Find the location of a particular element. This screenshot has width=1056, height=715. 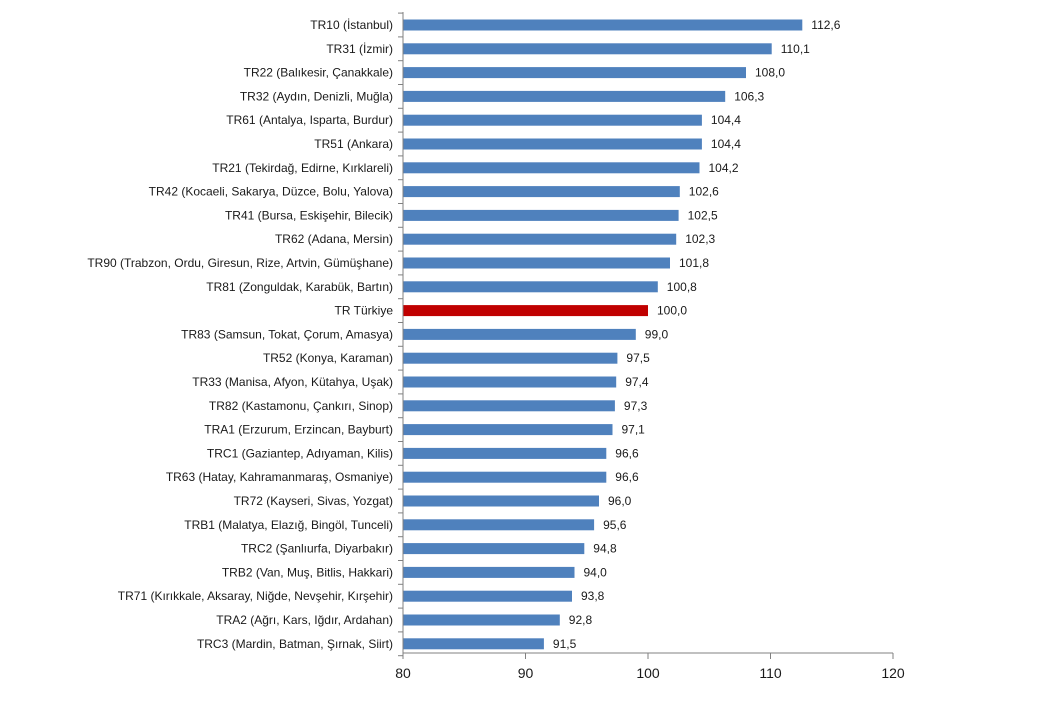

x-tick-label: 80 is located at coordinates (403, 673).